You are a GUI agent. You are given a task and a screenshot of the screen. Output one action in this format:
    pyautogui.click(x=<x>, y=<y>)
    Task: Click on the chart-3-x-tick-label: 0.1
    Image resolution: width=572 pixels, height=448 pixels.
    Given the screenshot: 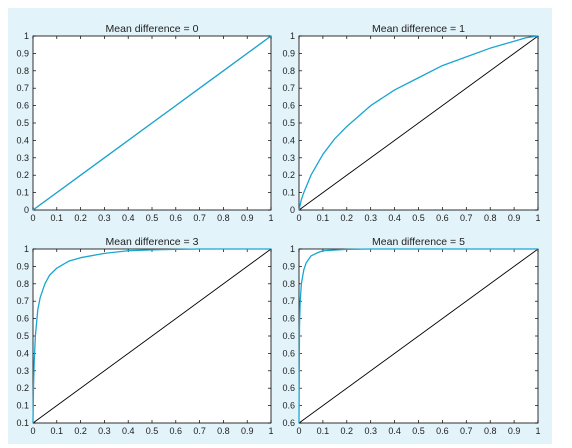 What is the action you would take?
    pyautogui.click(x=57, y=431)
    